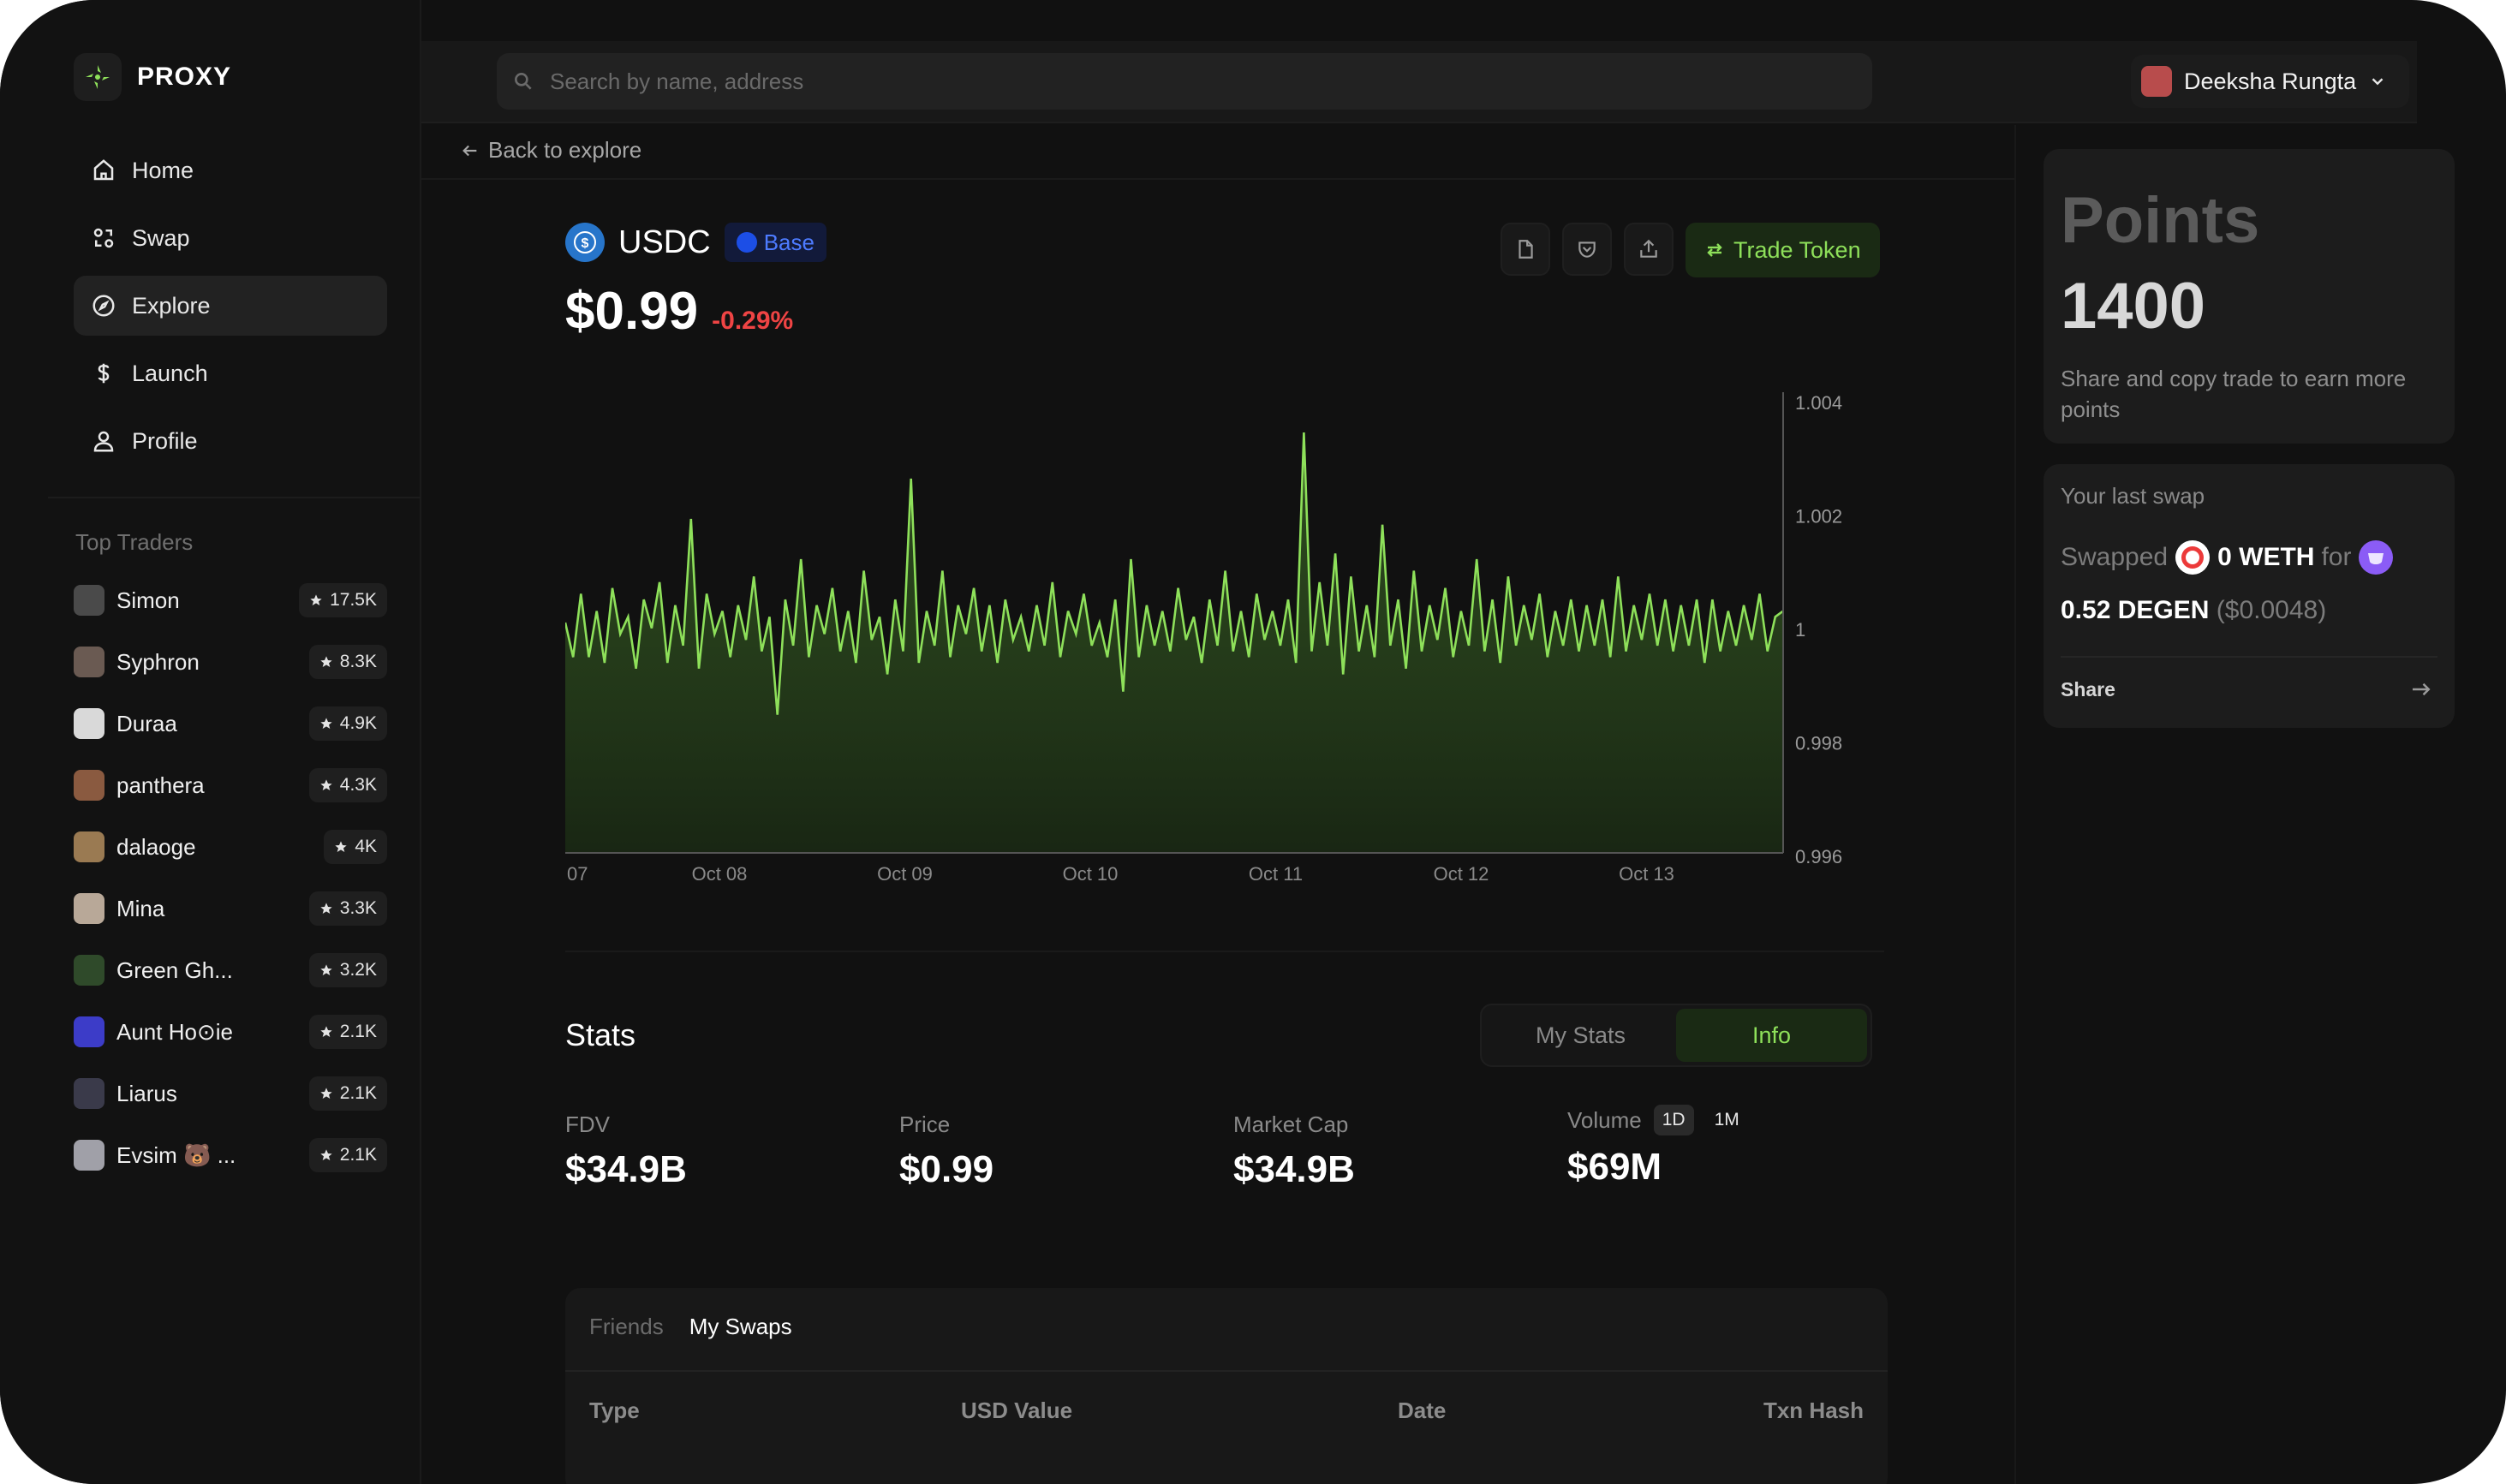 Image resolution: width=2506 pixels, height=1484 pixels. I want to click on stat-label: Price, so click(925, 1124).